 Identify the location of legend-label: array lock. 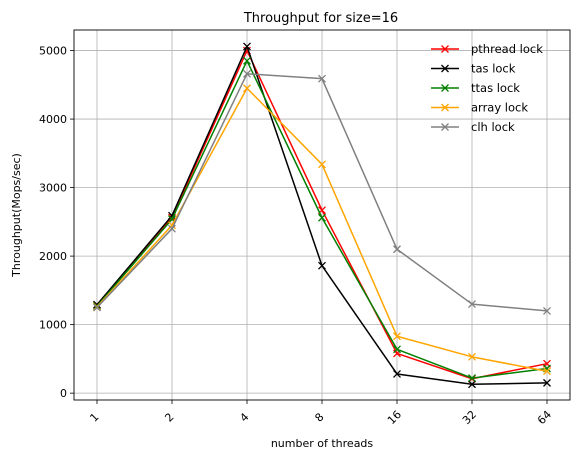
(499, 108).